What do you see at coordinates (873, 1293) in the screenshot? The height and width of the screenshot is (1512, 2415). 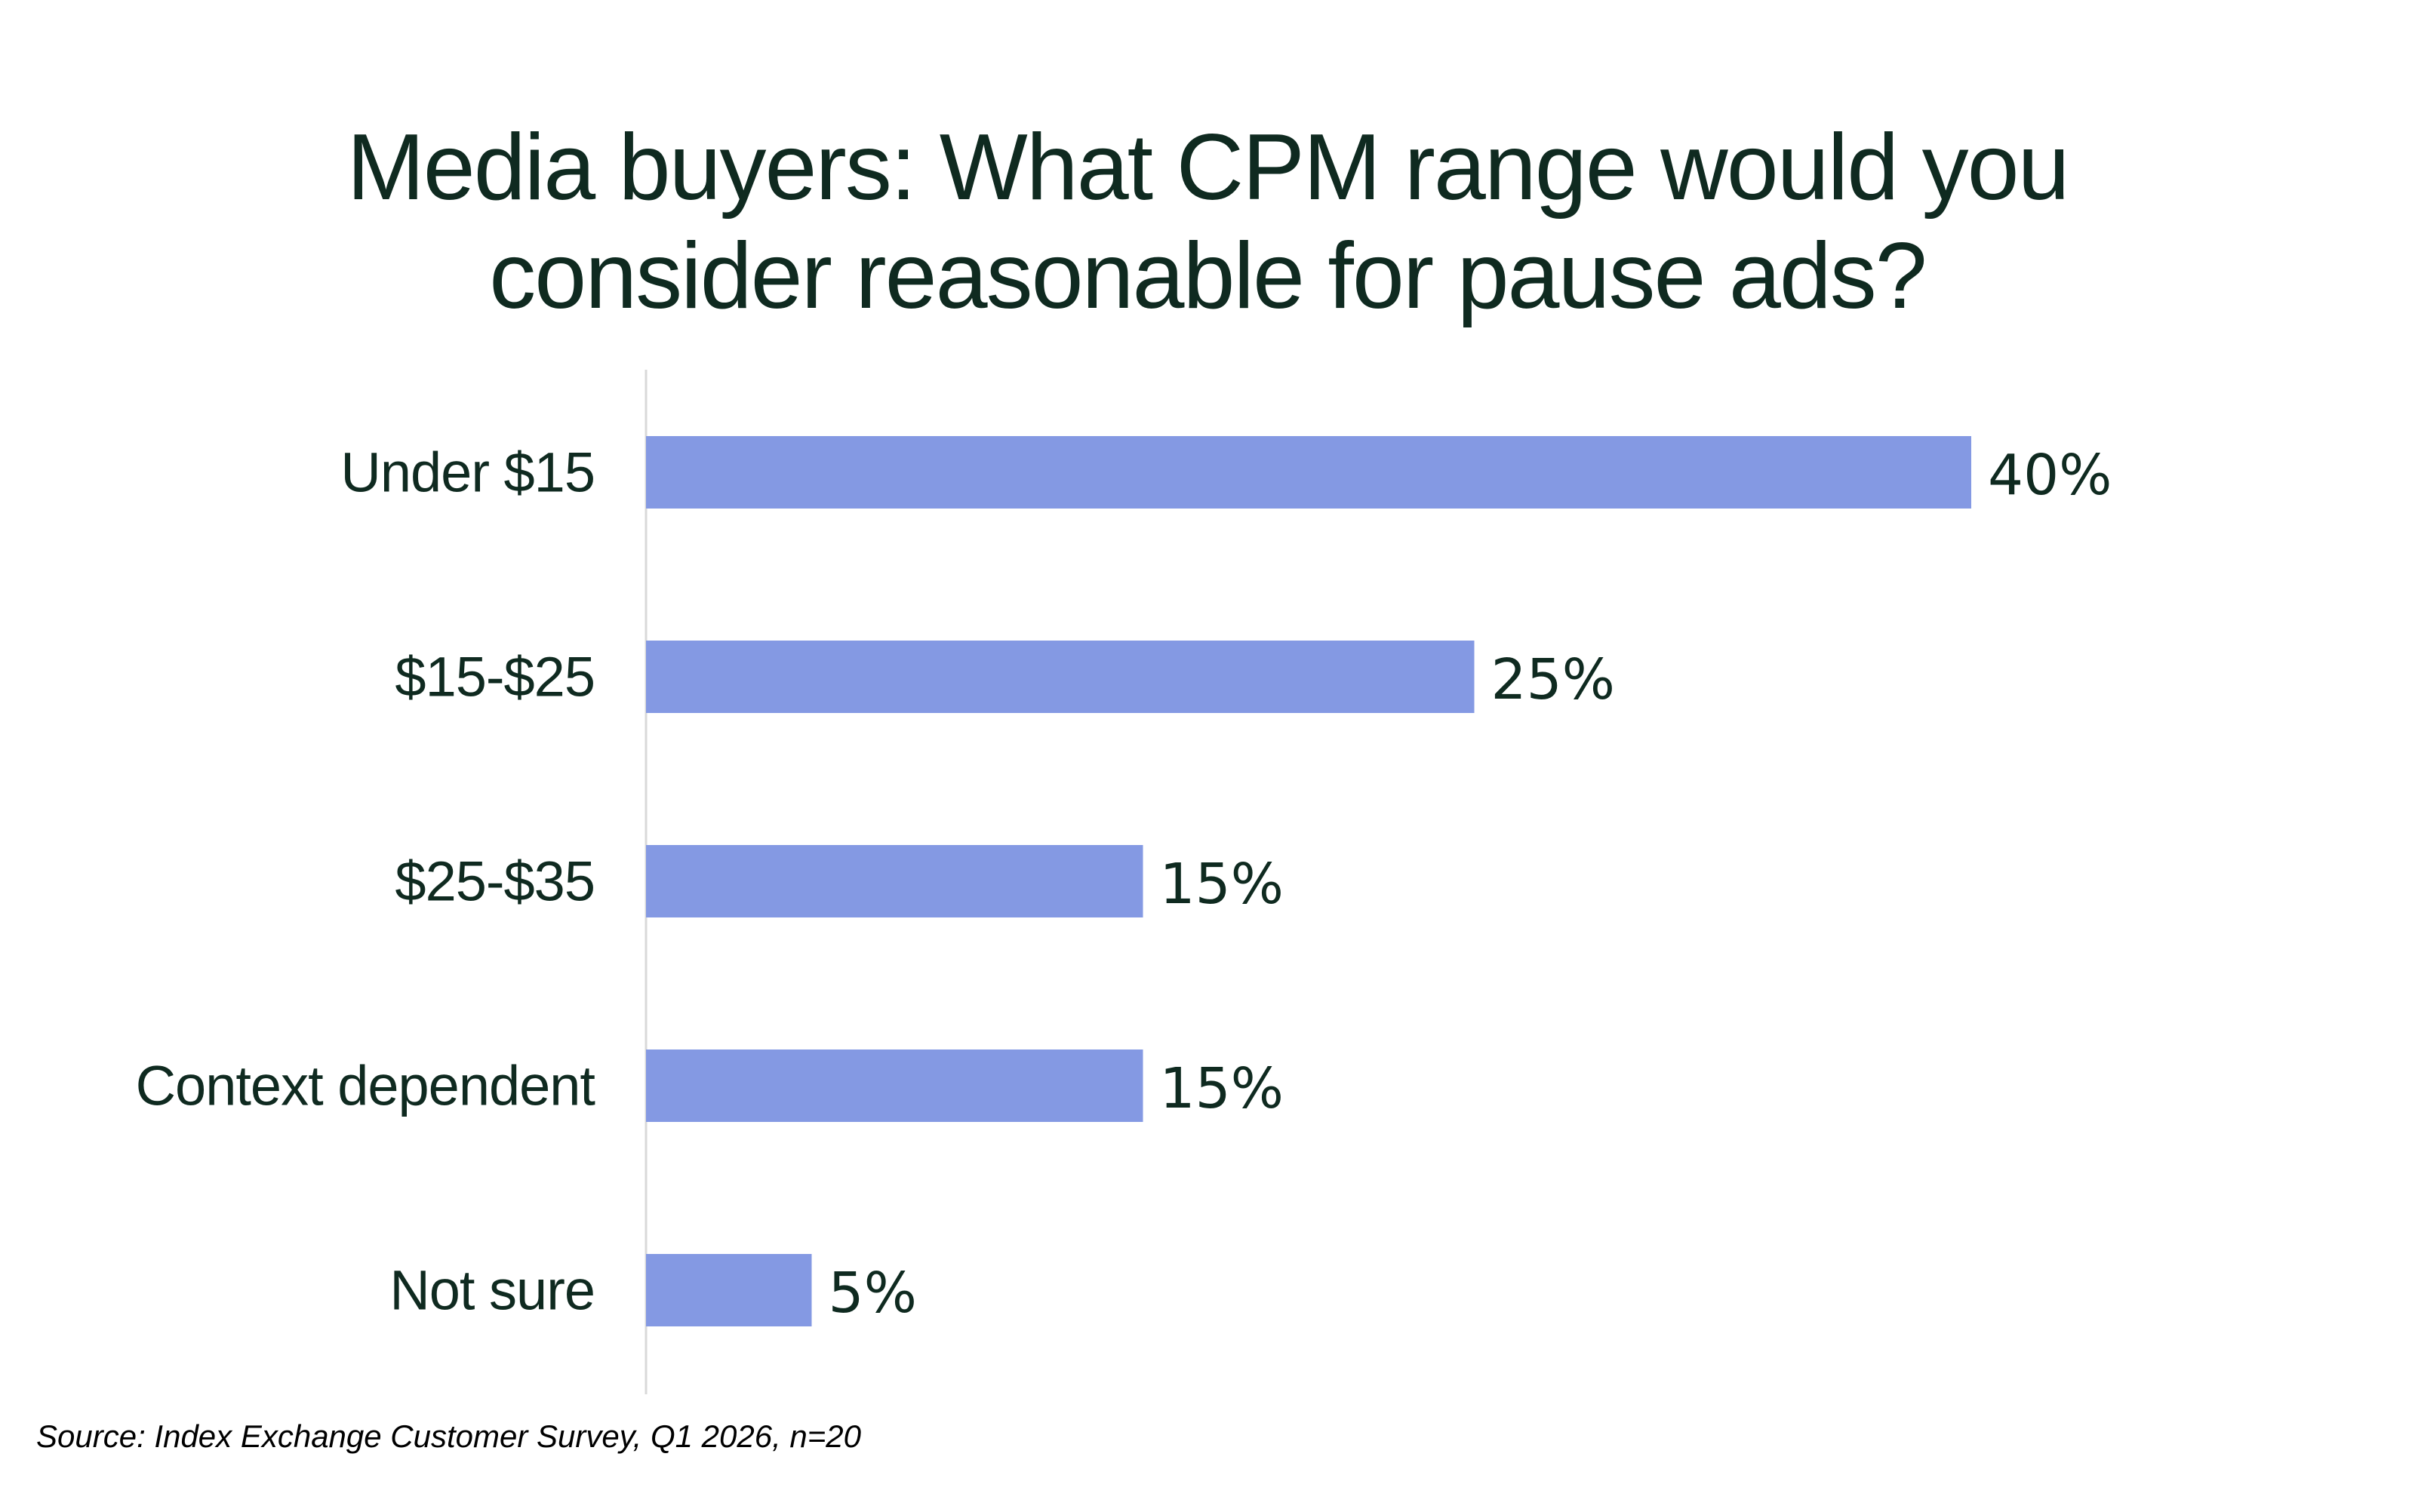 I see `data-label: 5%` at bounding box center [873, 1293].